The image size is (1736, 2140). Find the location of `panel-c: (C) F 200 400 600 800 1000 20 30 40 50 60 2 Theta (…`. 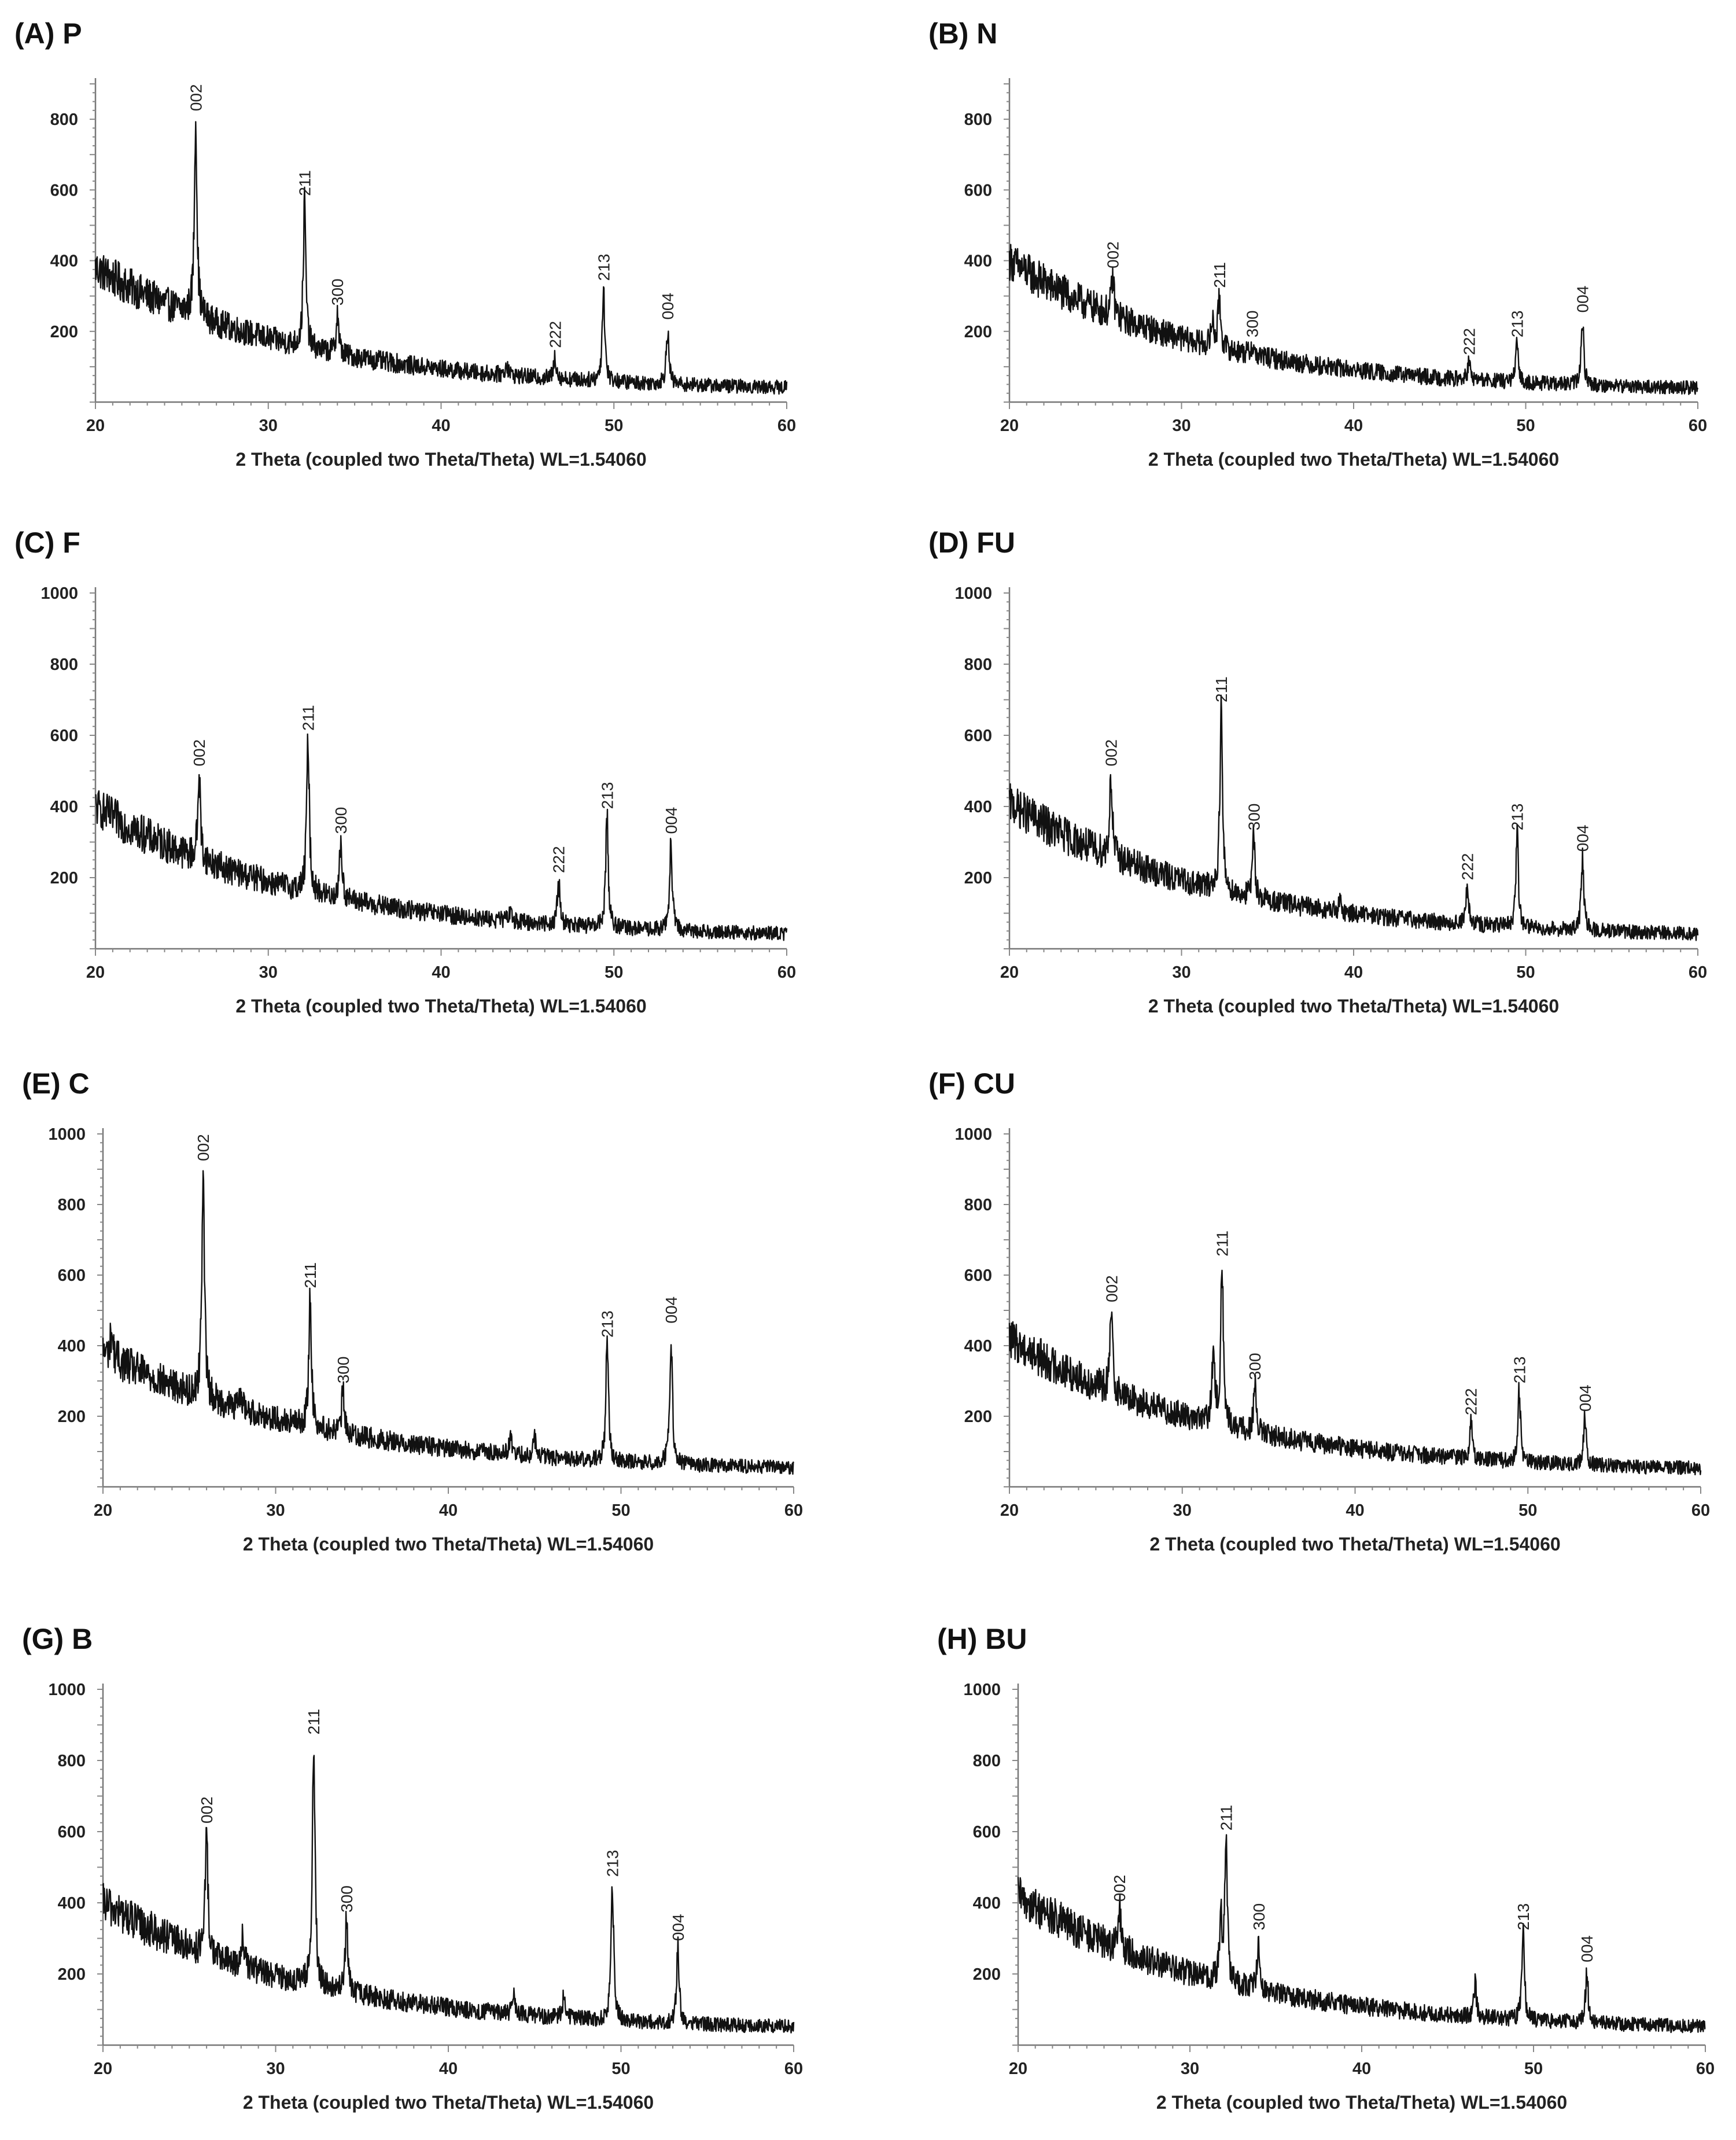

panel-c: (C) F 200 400 600 800 1000 20 30 40 50 60 2 Theta (… is located at coordinates (405, 771).